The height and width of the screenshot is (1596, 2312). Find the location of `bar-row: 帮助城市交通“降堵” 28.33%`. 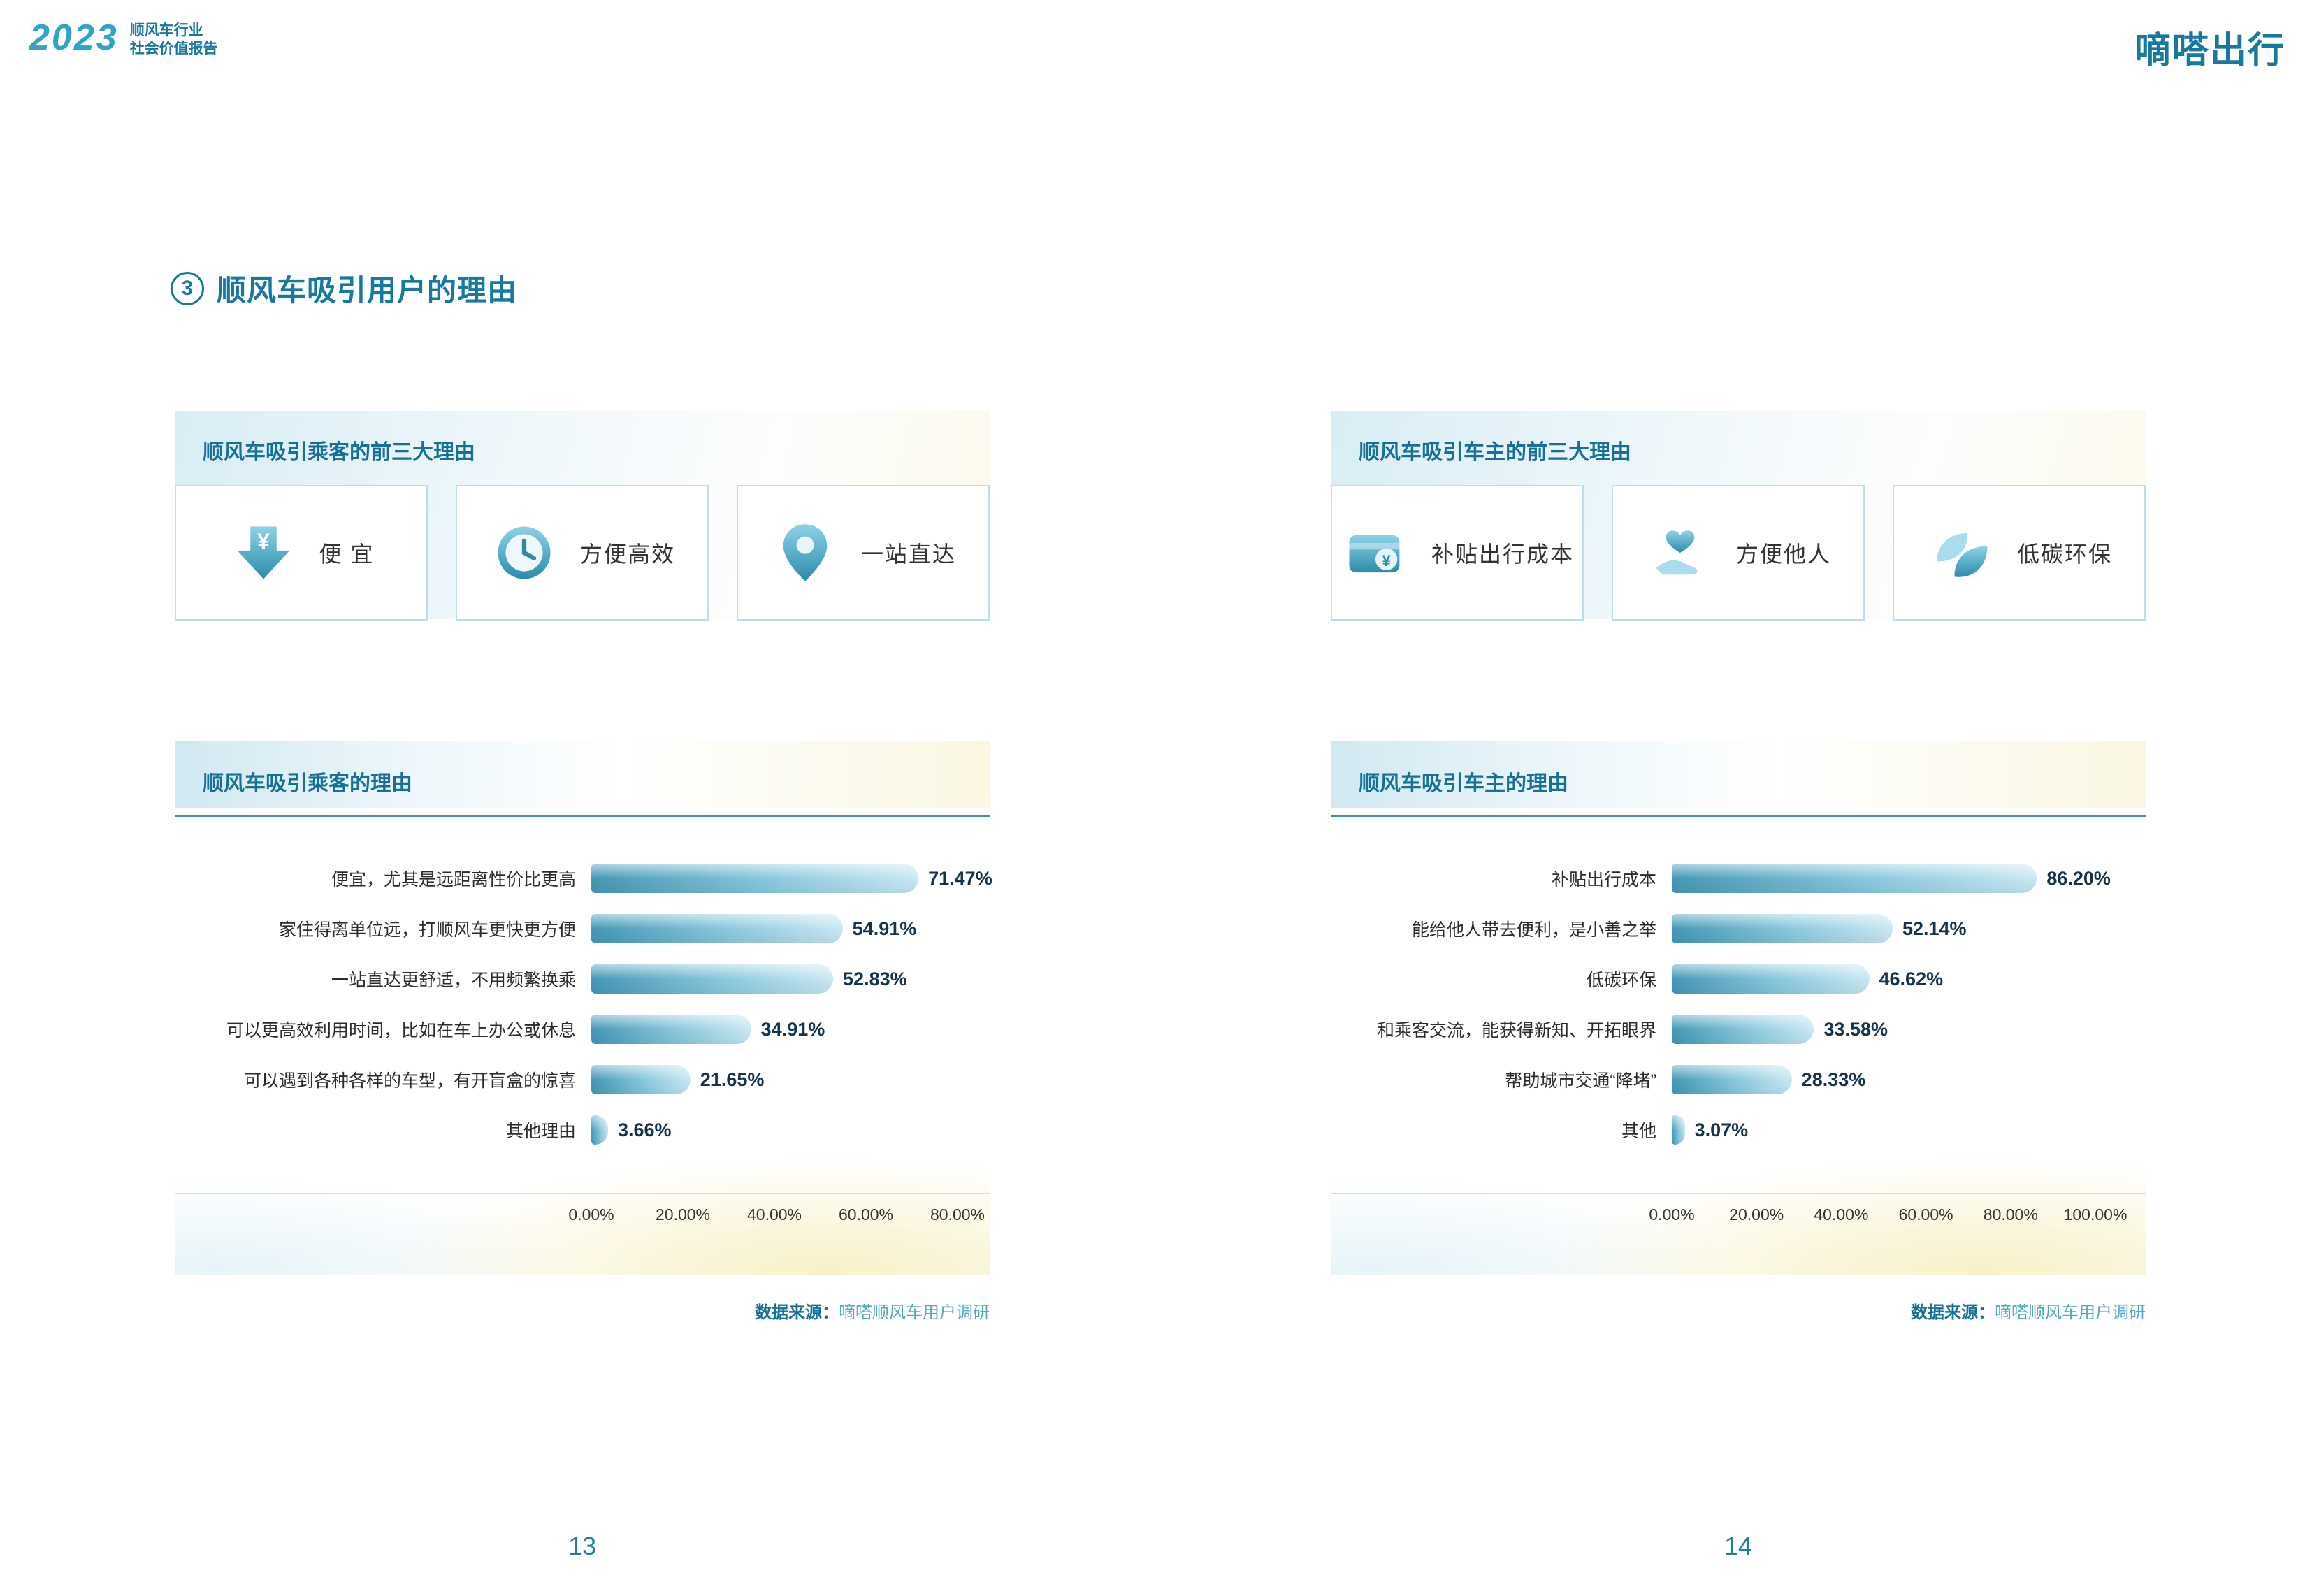

bar-row: 帮助城市交通“降堵” 28.33% is located at coordinates (1738, 1079).